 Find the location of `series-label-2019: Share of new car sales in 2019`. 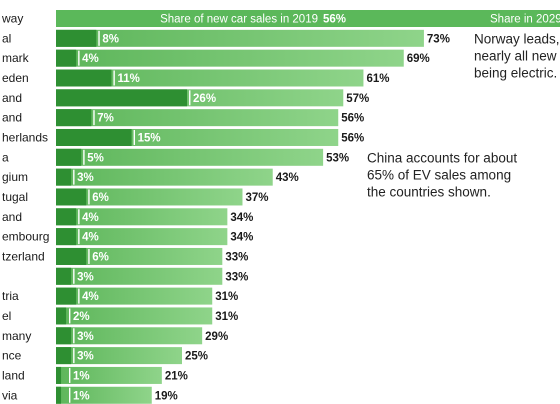

series-label-2019: Share of new car sales in 2019 is located at coordinates (239, 20).